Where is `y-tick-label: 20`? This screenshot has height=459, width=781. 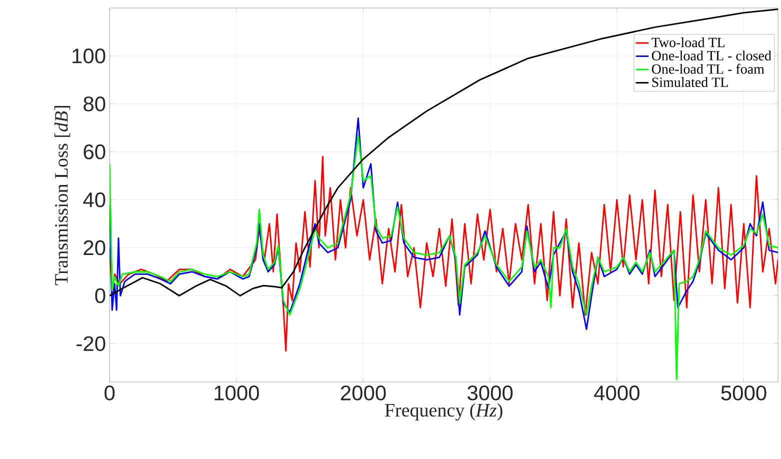 y-tick-label: 20 is located at coordinates (95, 248).